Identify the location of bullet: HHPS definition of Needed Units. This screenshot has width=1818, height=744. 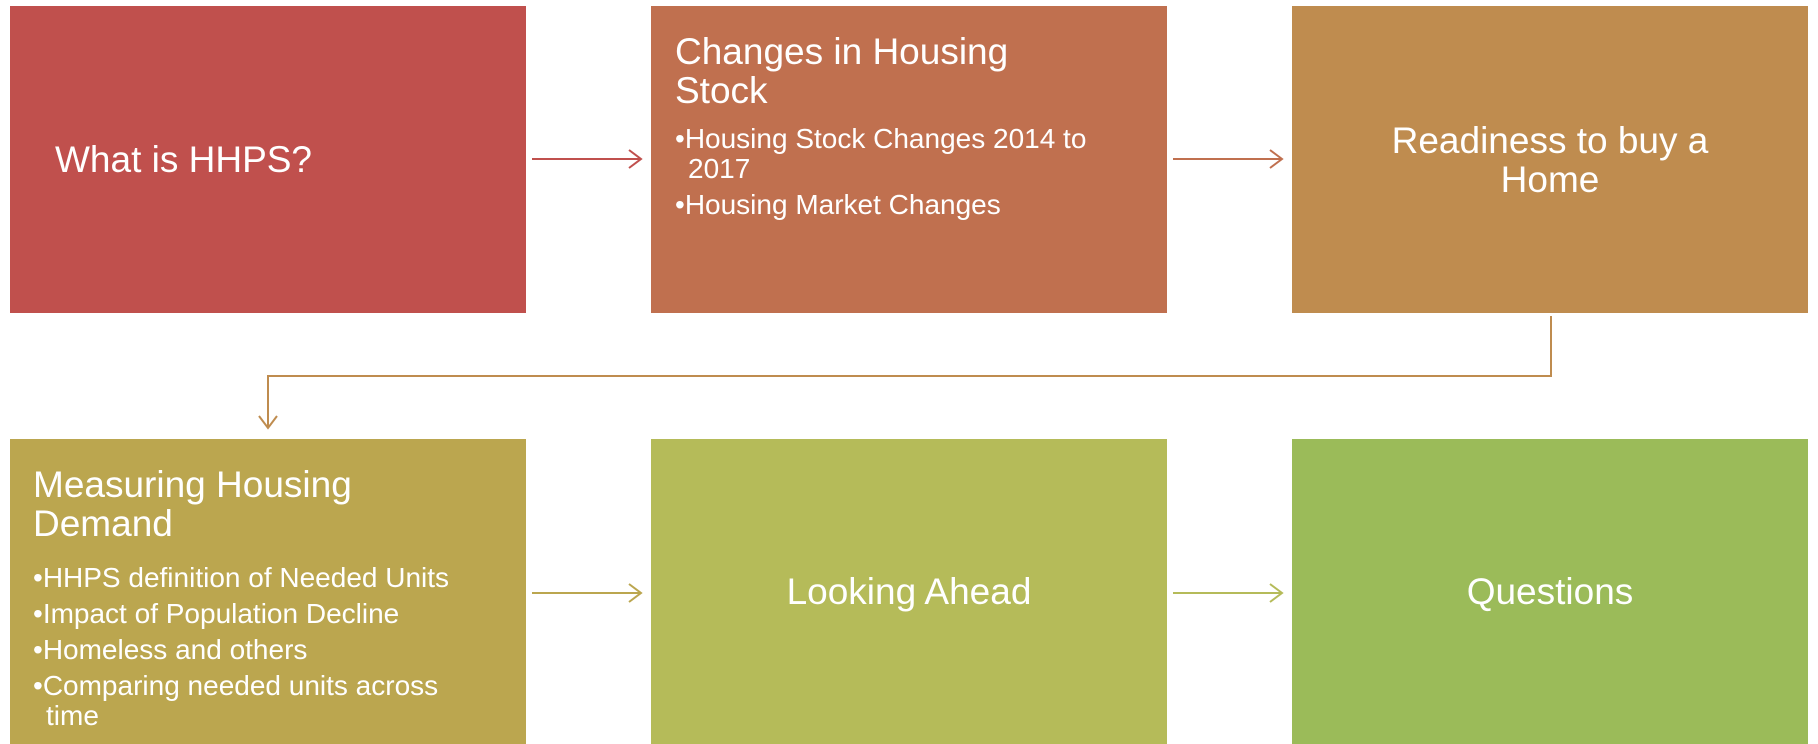
(267, 578).